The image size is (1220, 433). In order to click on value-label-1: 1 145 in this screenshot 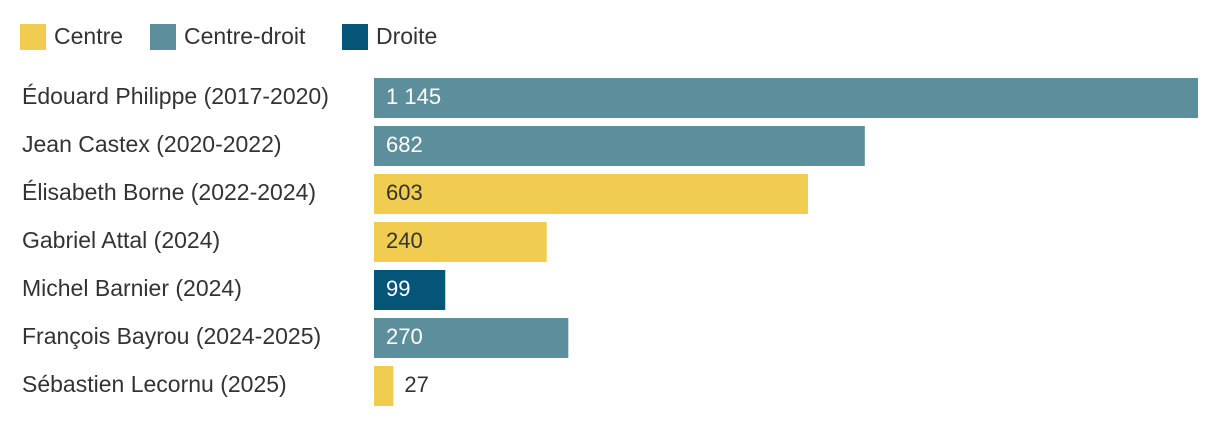, I will do `click(413, 96)`.